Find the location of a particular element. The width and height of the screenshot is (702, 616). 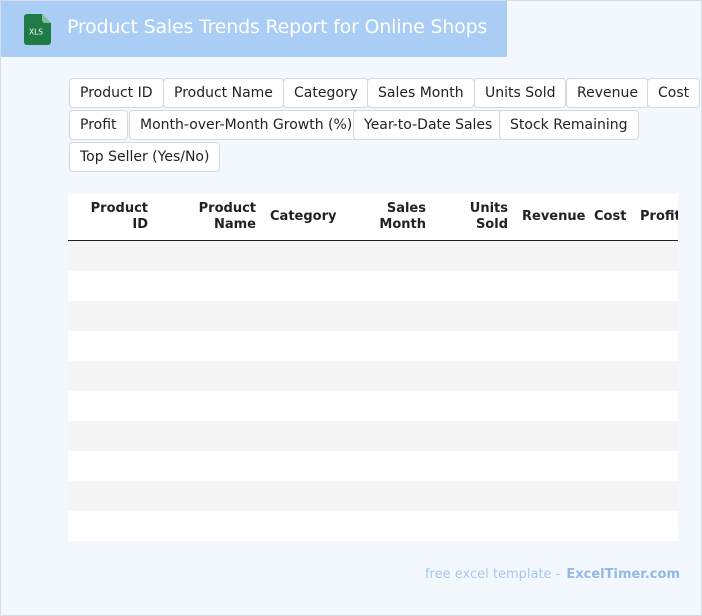

field-chip-mom-growth: Month-over-Month Growth (%) is located at coordinates (246, 125).